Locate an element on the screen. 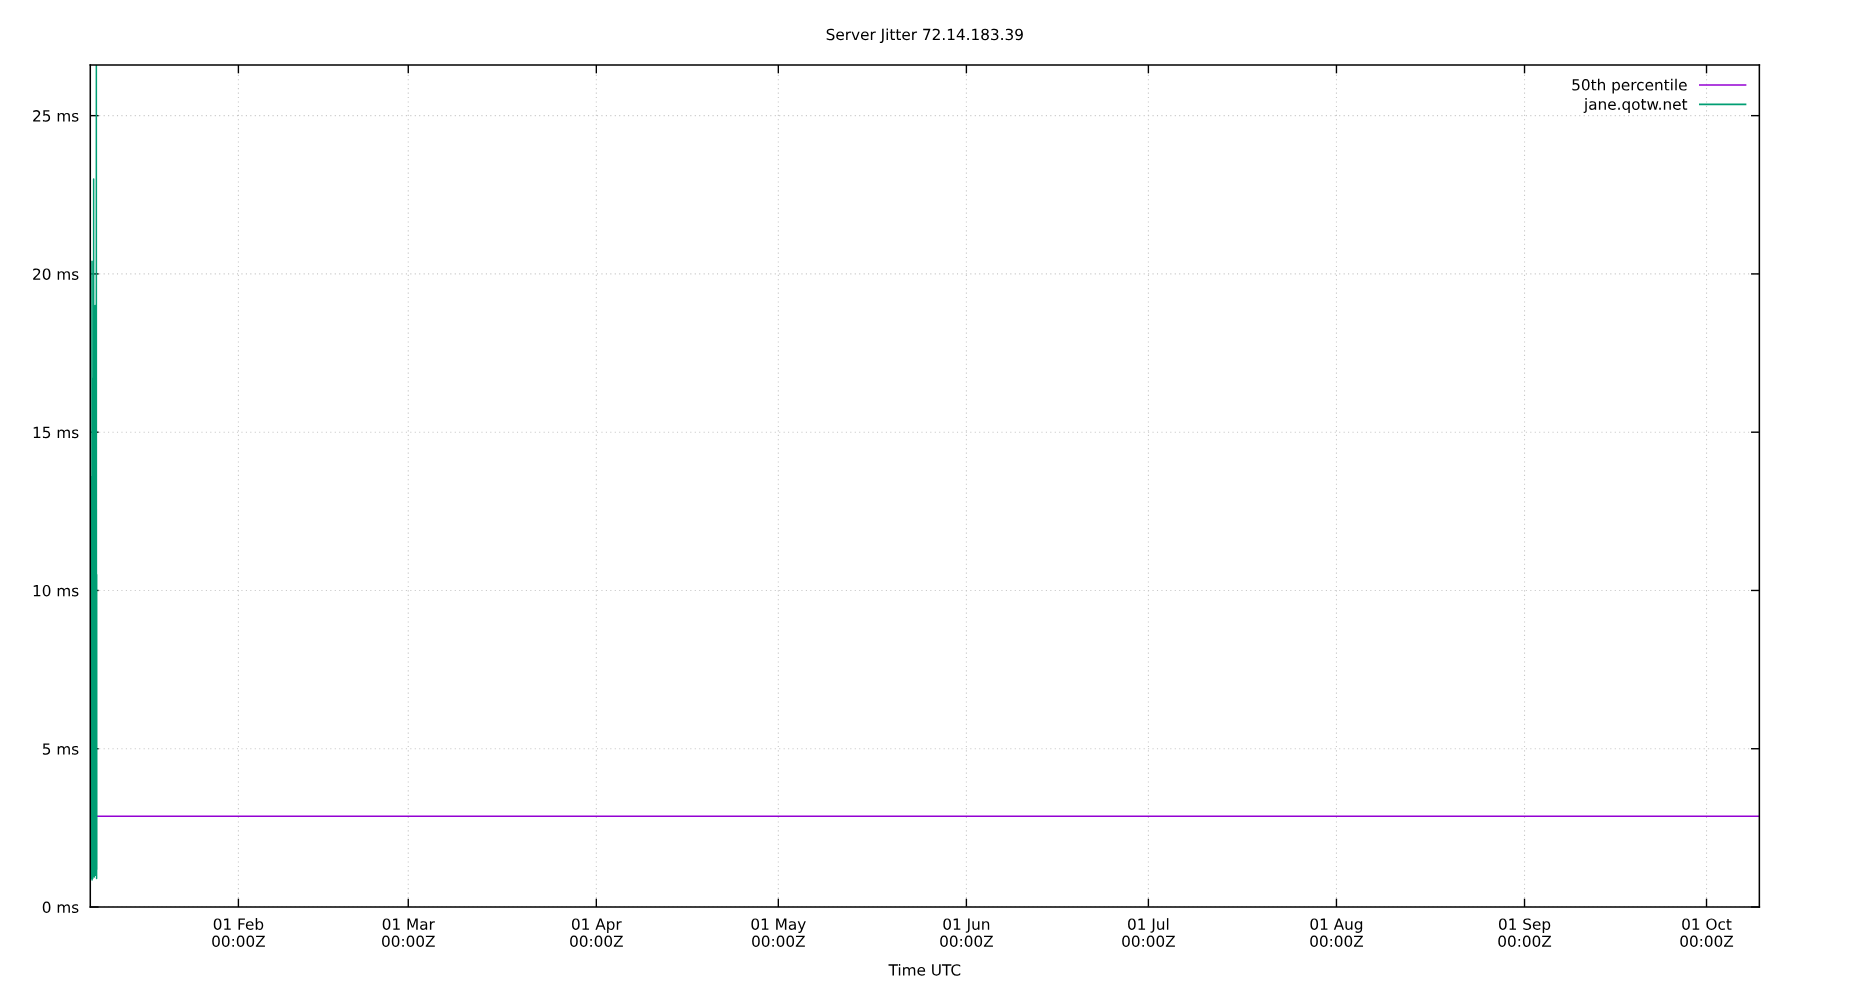 This screenshot has width=1850, height=1000. y-tick-label: 25 ms is located at coordinates (56, 116).